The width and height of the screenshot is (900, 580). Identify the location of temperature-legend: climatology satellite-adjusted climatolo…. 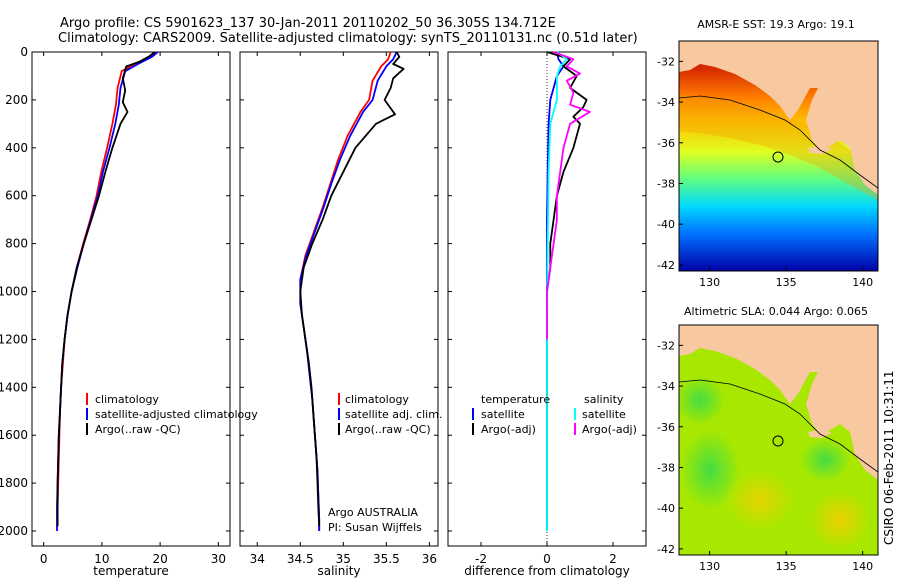
(172, 414).